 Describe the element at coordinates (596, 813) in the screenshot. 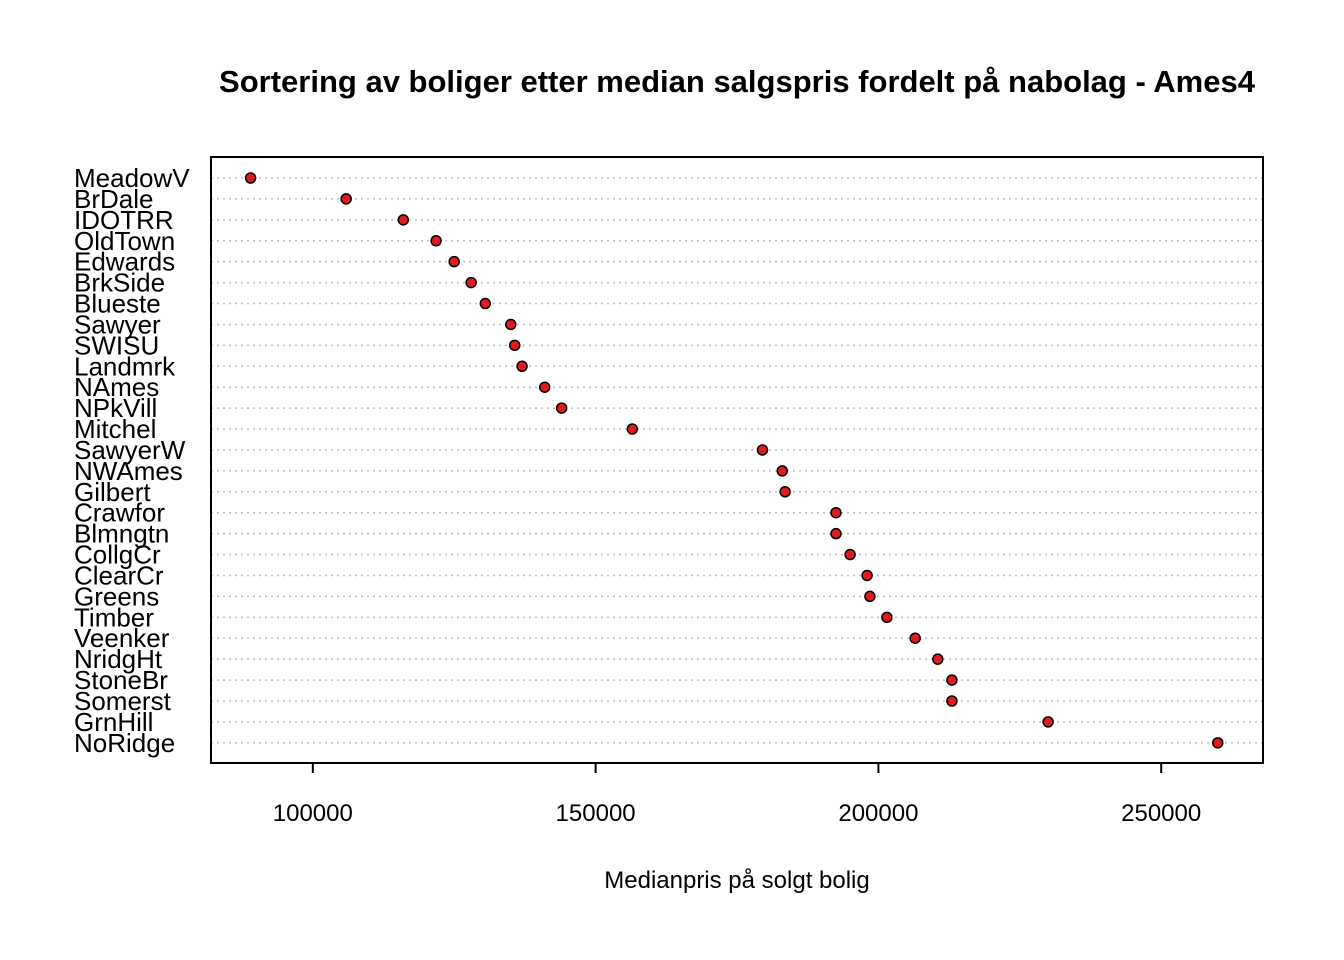

I see `x-tick-label: 150000` at that location.